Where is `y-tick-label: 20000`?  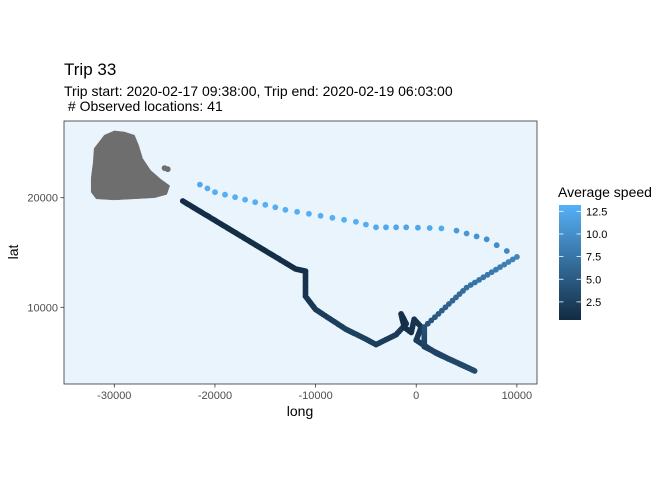 y-tick-label: 20000 is located at coordinates (42, 199).